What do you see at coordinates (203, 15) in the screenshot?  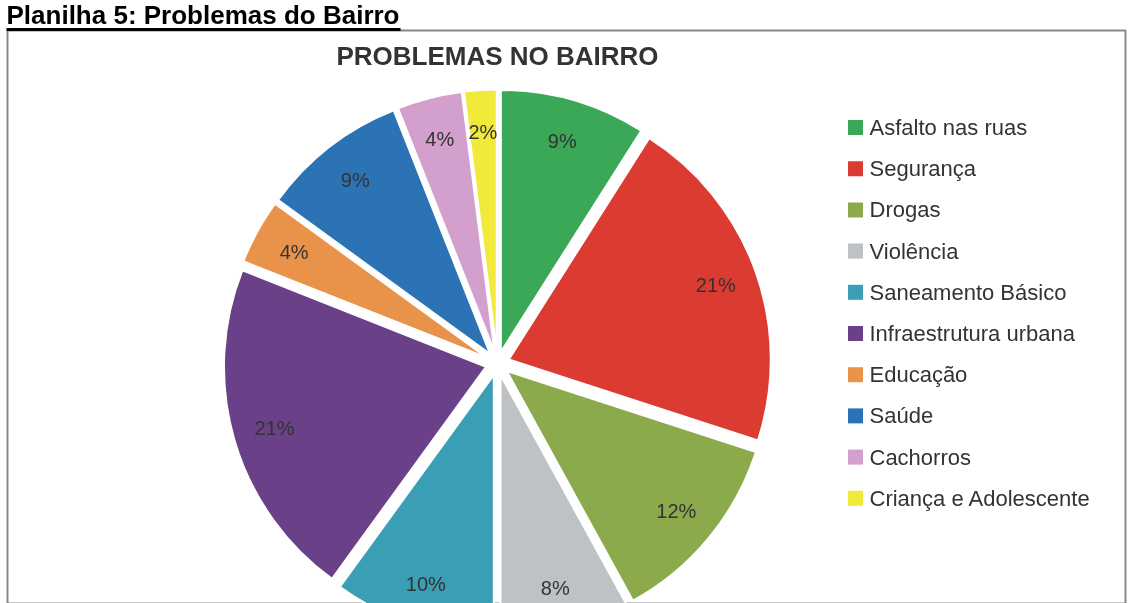 I see `text: Planilha 5: Problemas do Bairro` at bounding box center [203, 15].